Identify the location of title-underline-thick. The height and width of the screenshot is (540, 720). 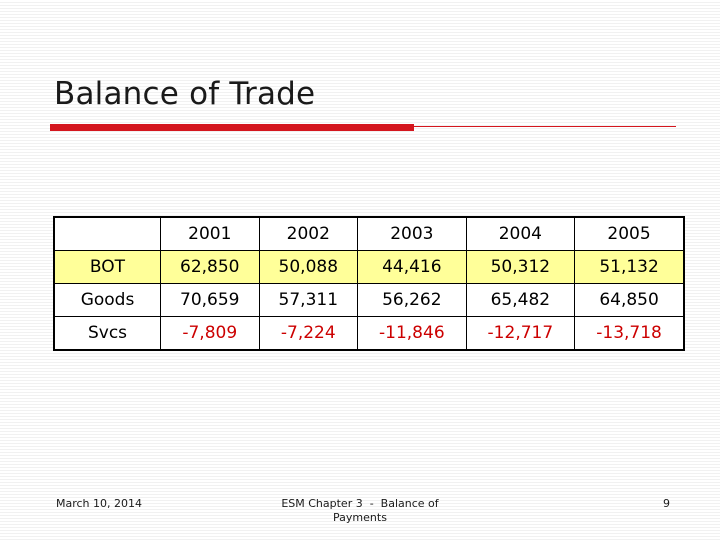
(232, 127).